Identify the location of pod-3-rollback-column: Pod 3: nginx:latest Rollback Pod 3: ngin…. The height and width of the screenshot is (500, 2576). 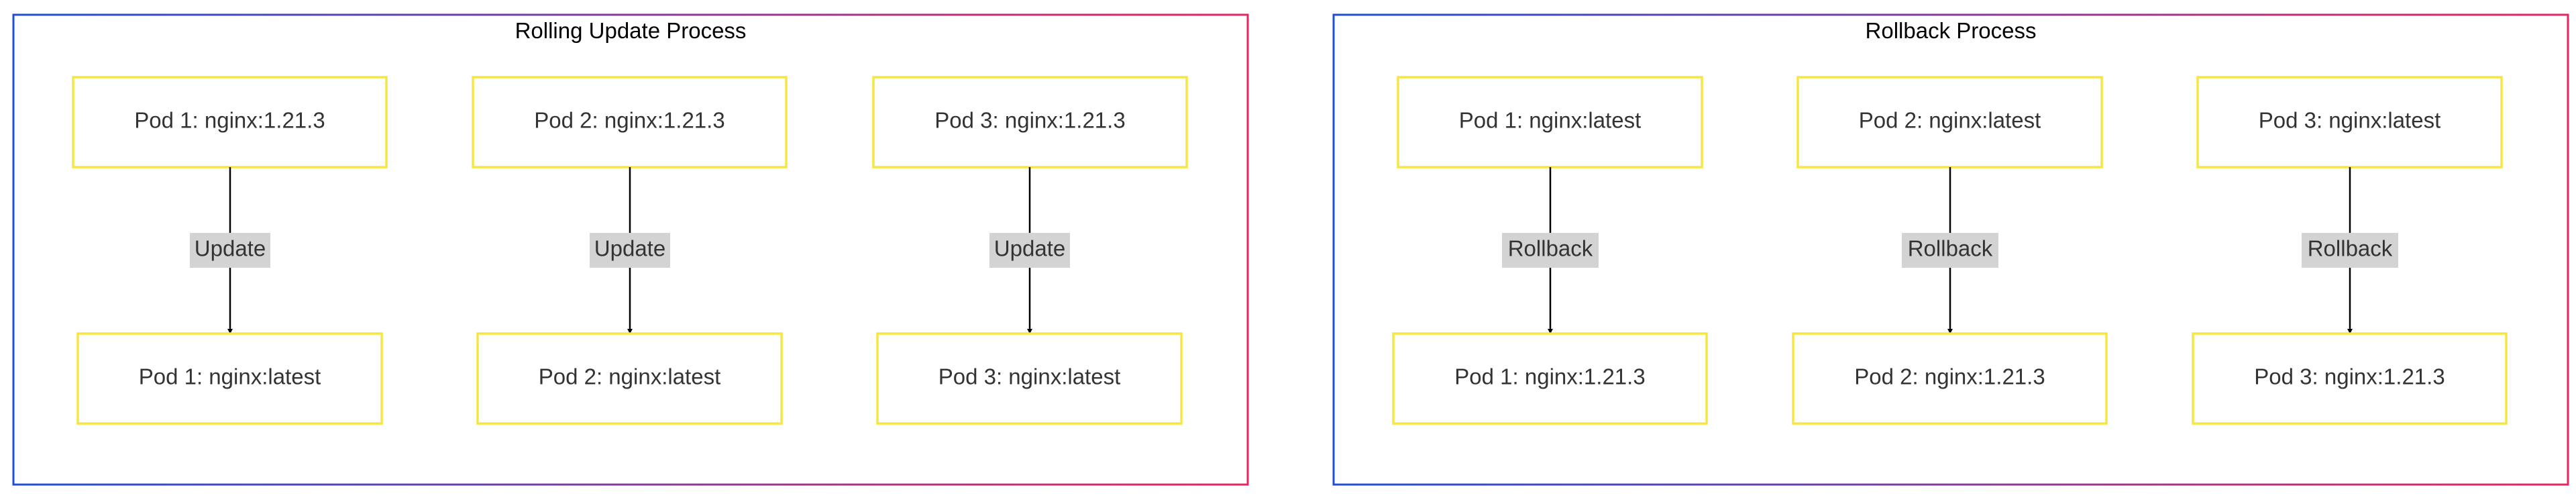
(2350, 251).